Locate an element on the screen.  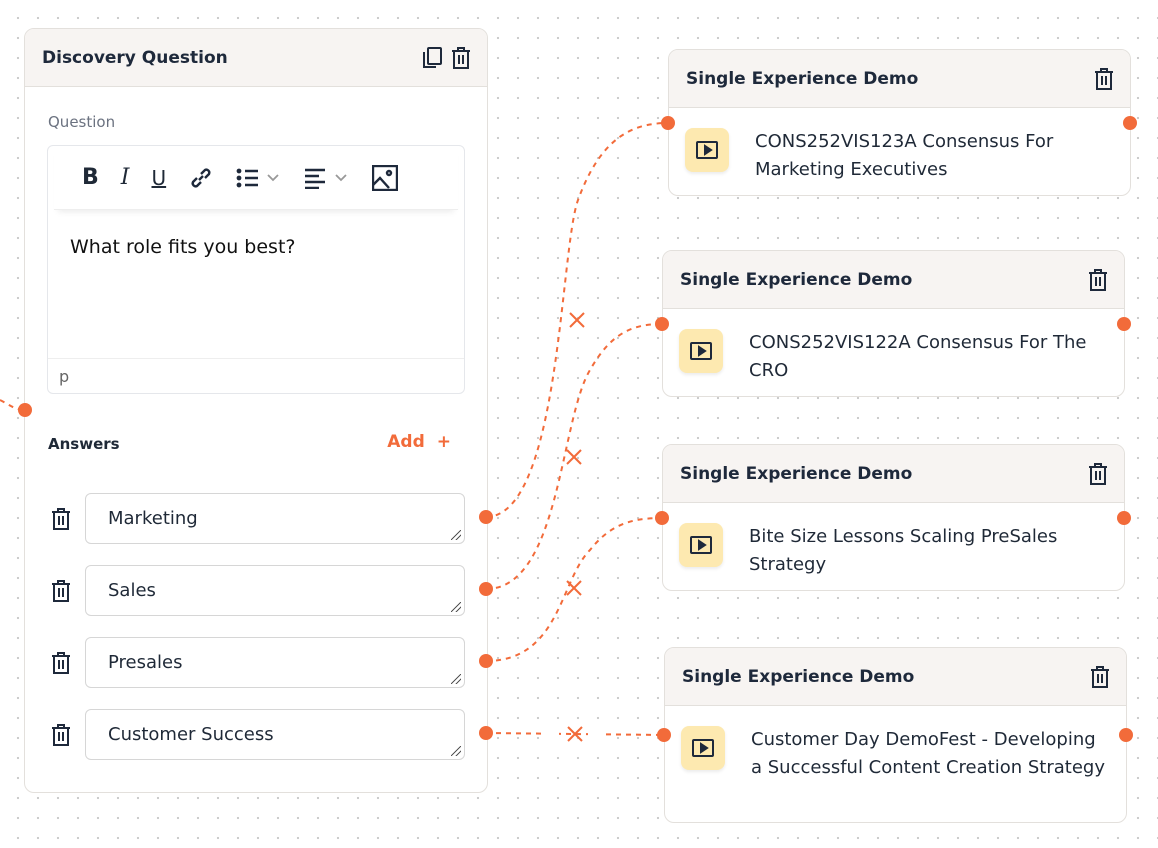
add-answer-button: Add + is located at coordinates (419, 442).